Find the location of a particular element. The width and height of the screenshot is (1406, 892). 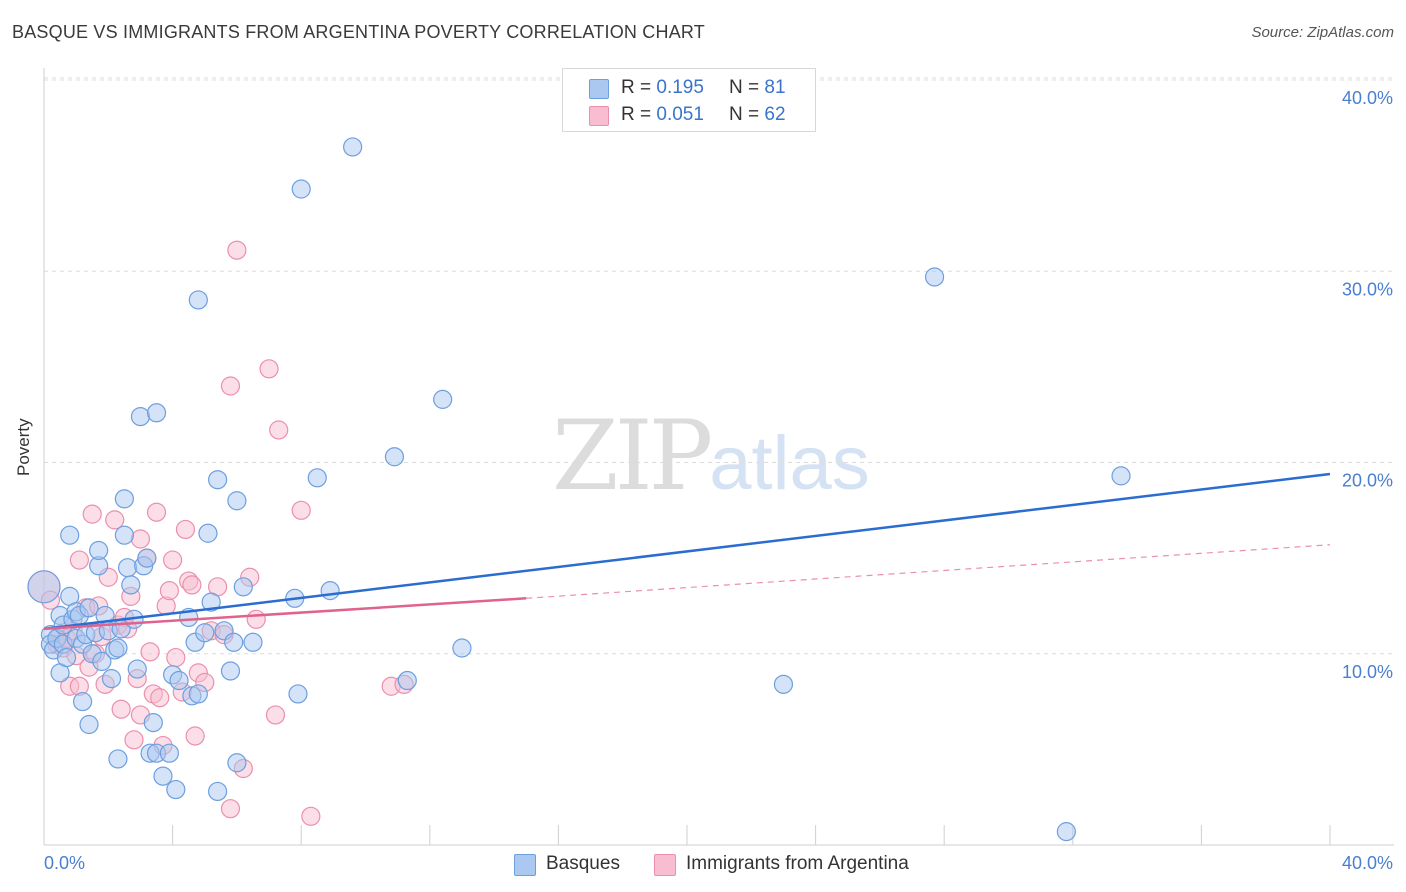

argentina-trend-line is located at coordinates (285, 614).